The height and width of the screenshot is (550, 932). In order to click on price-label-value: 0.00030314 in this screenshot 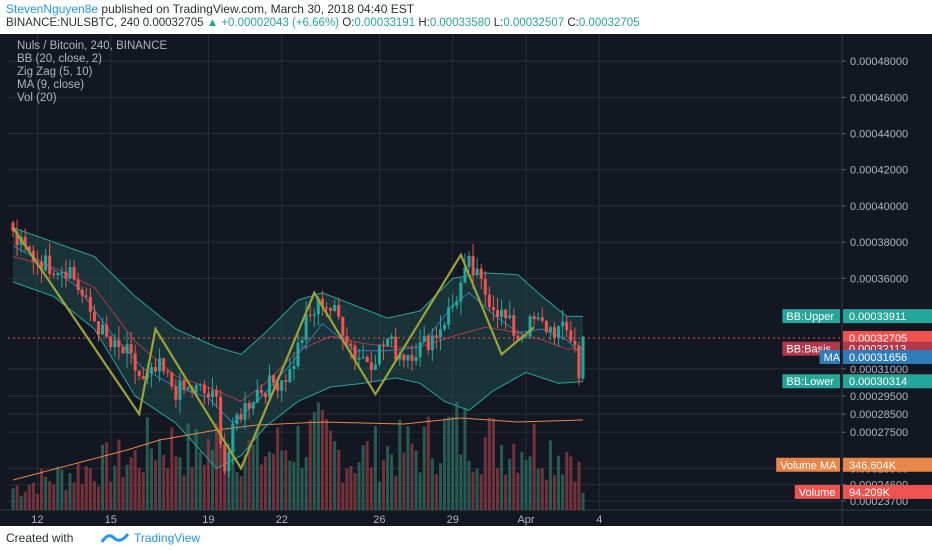, I will do `click(878, 382)`.